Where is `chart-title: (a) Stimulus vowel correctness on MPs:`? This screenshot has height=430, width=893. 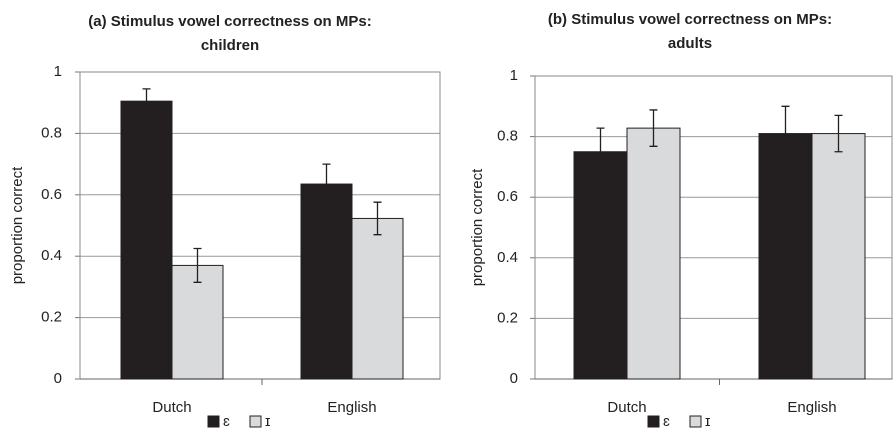
chart-title: (a) Stimulus vowel correctness on MPs: is located at coordinates (229, 21).